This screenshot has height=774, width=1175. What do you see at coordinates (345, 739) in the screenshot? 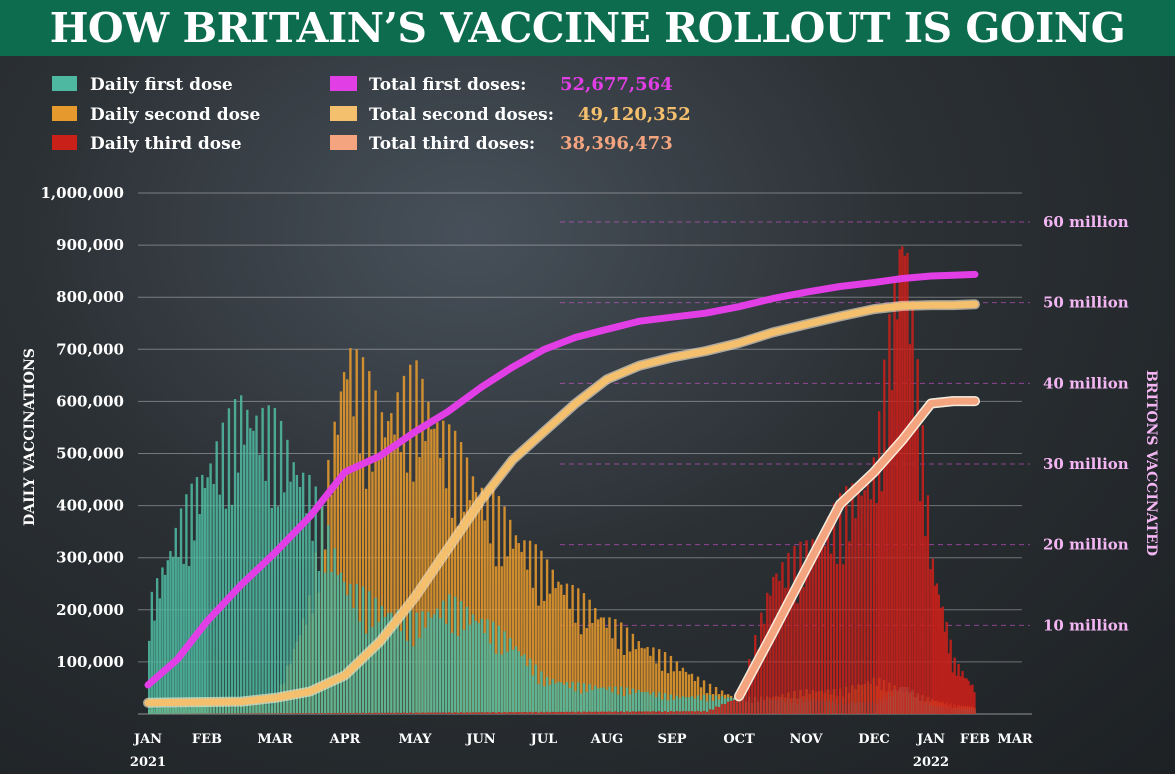
I see `x-tick-label: APR` at bounding box center [345, 739].